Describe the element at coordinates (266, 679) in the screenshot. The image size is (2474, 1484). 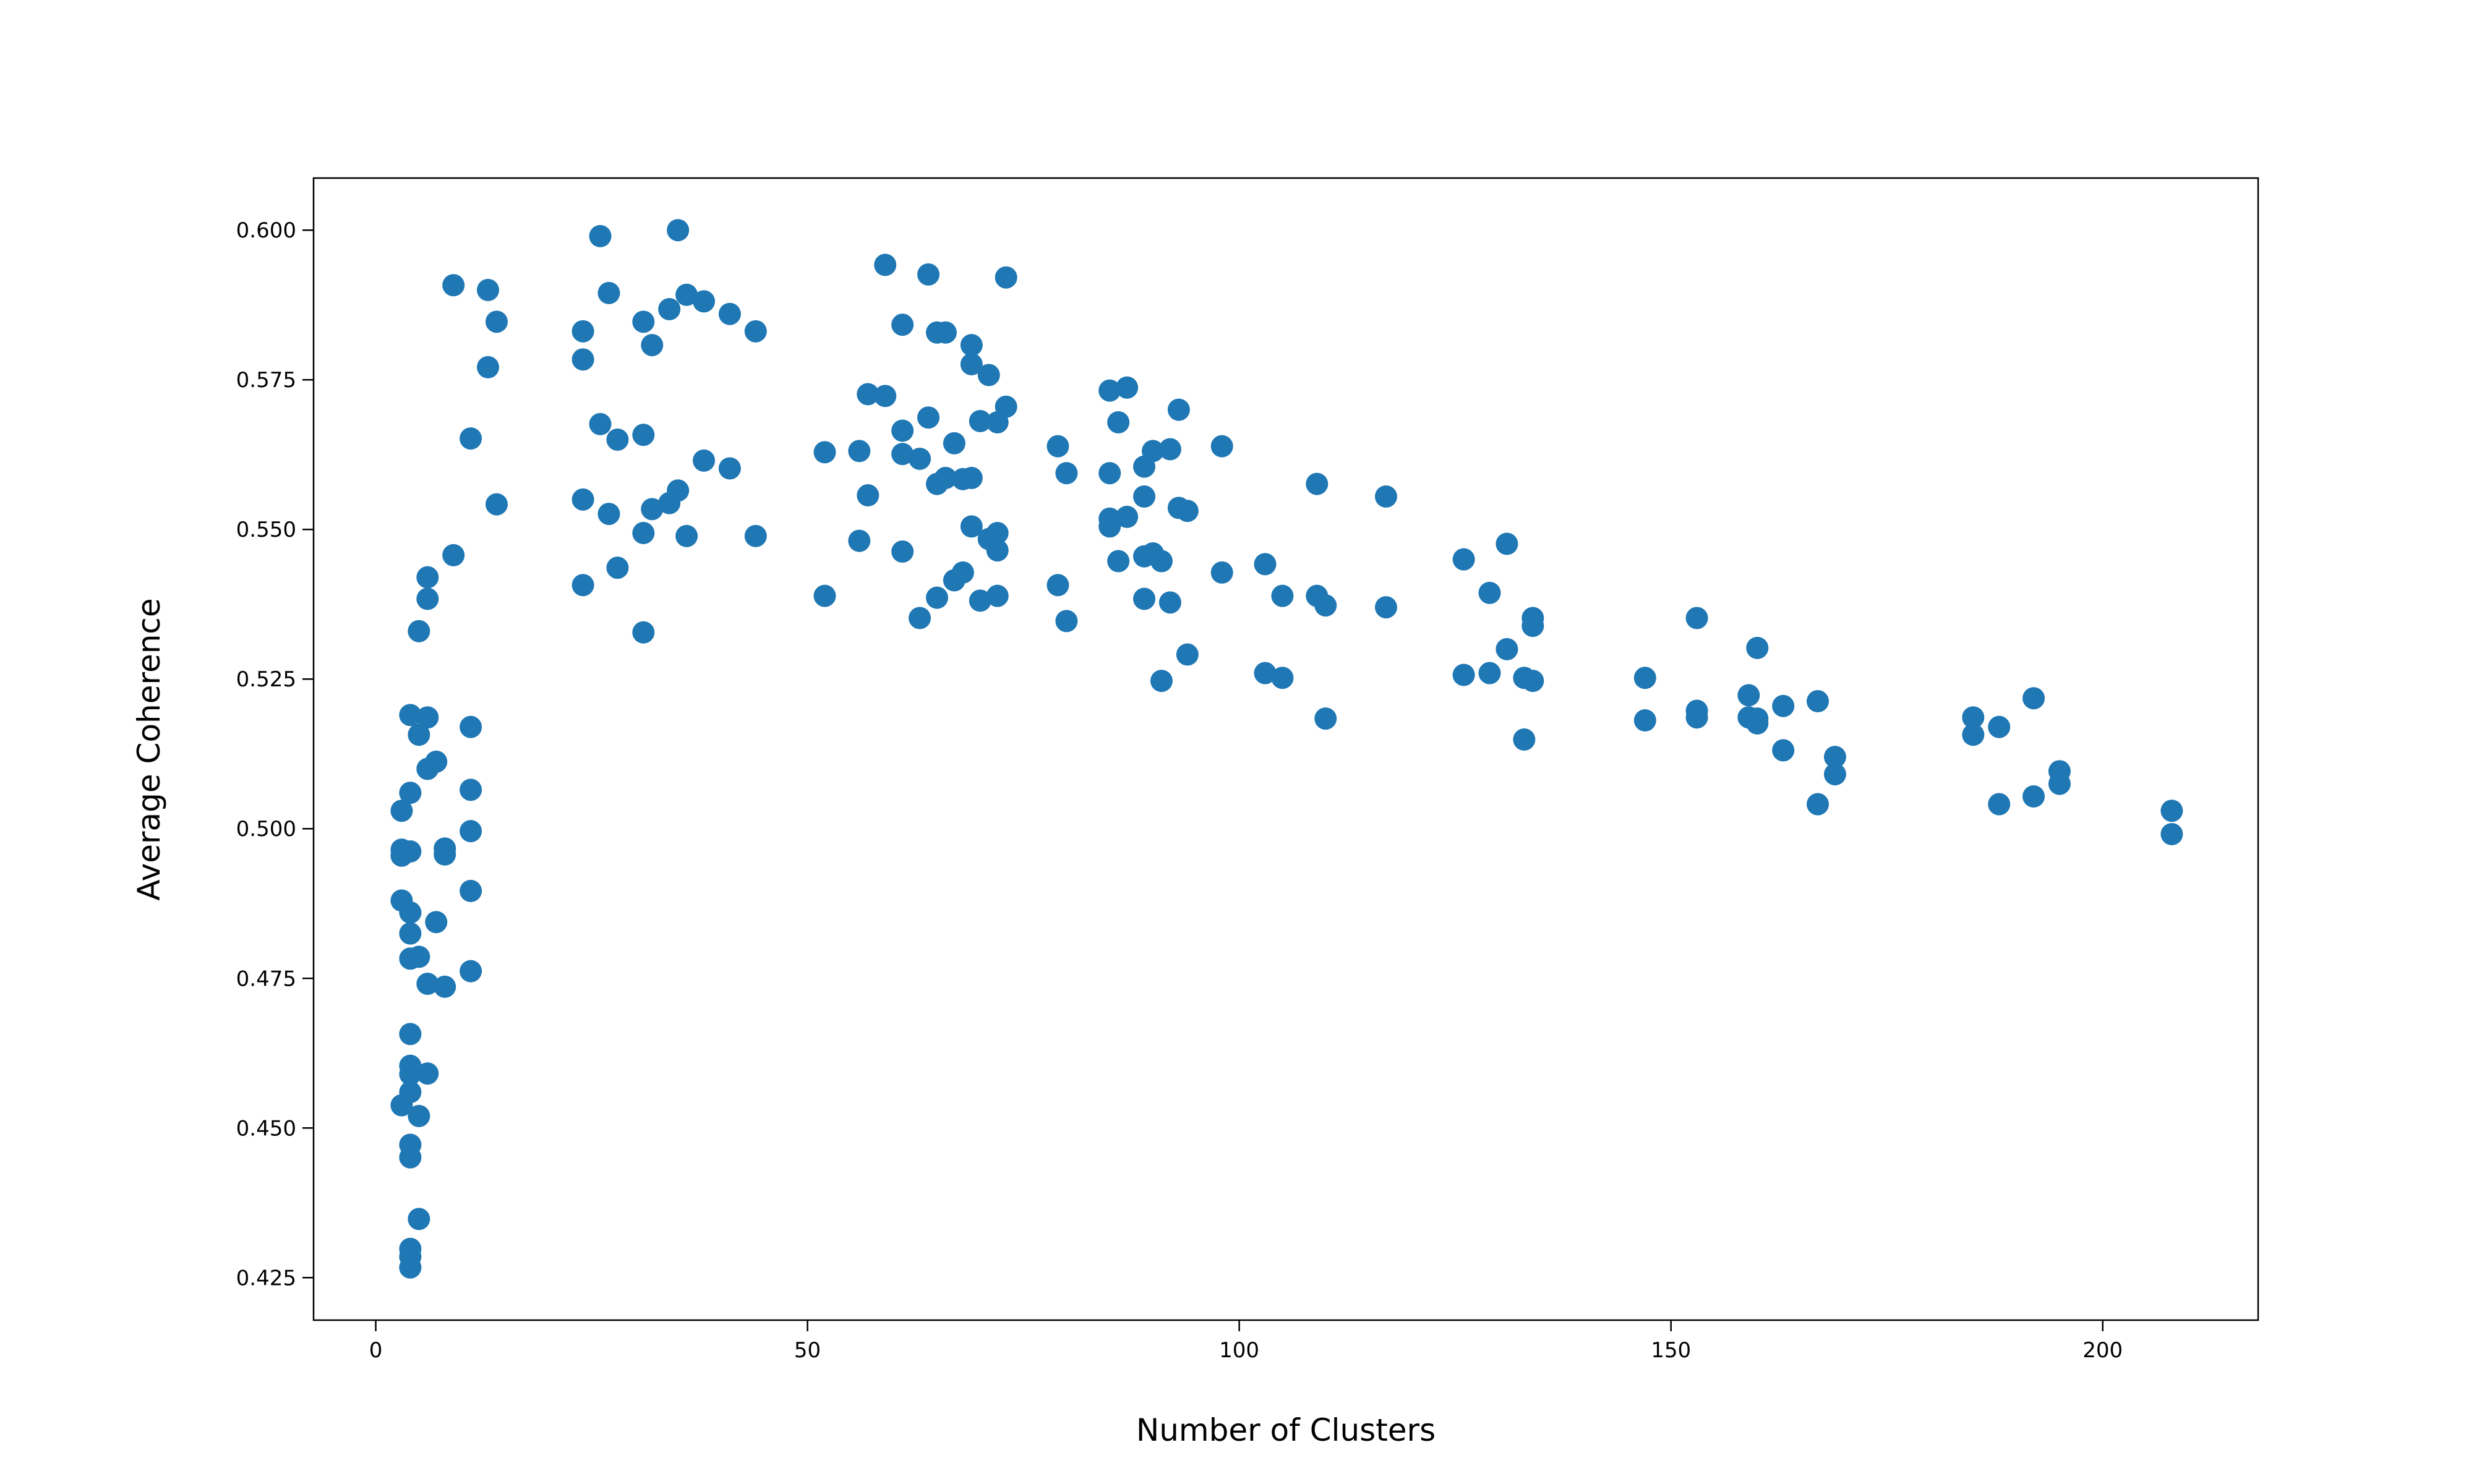
I see `y-tick-label: 0.525` at that location.